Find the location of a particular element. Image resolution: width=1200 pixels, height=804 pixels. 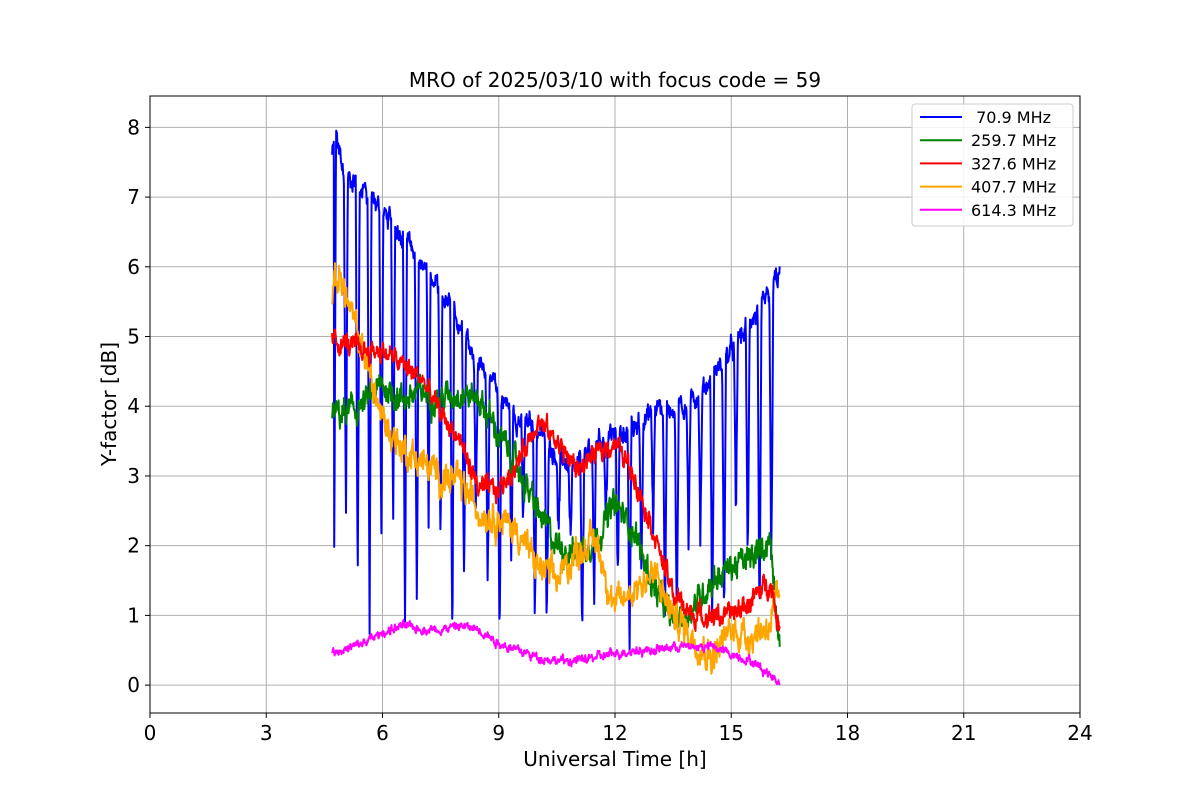

legend-label: 614.3 MHz is located at coordinates (1013, 210).